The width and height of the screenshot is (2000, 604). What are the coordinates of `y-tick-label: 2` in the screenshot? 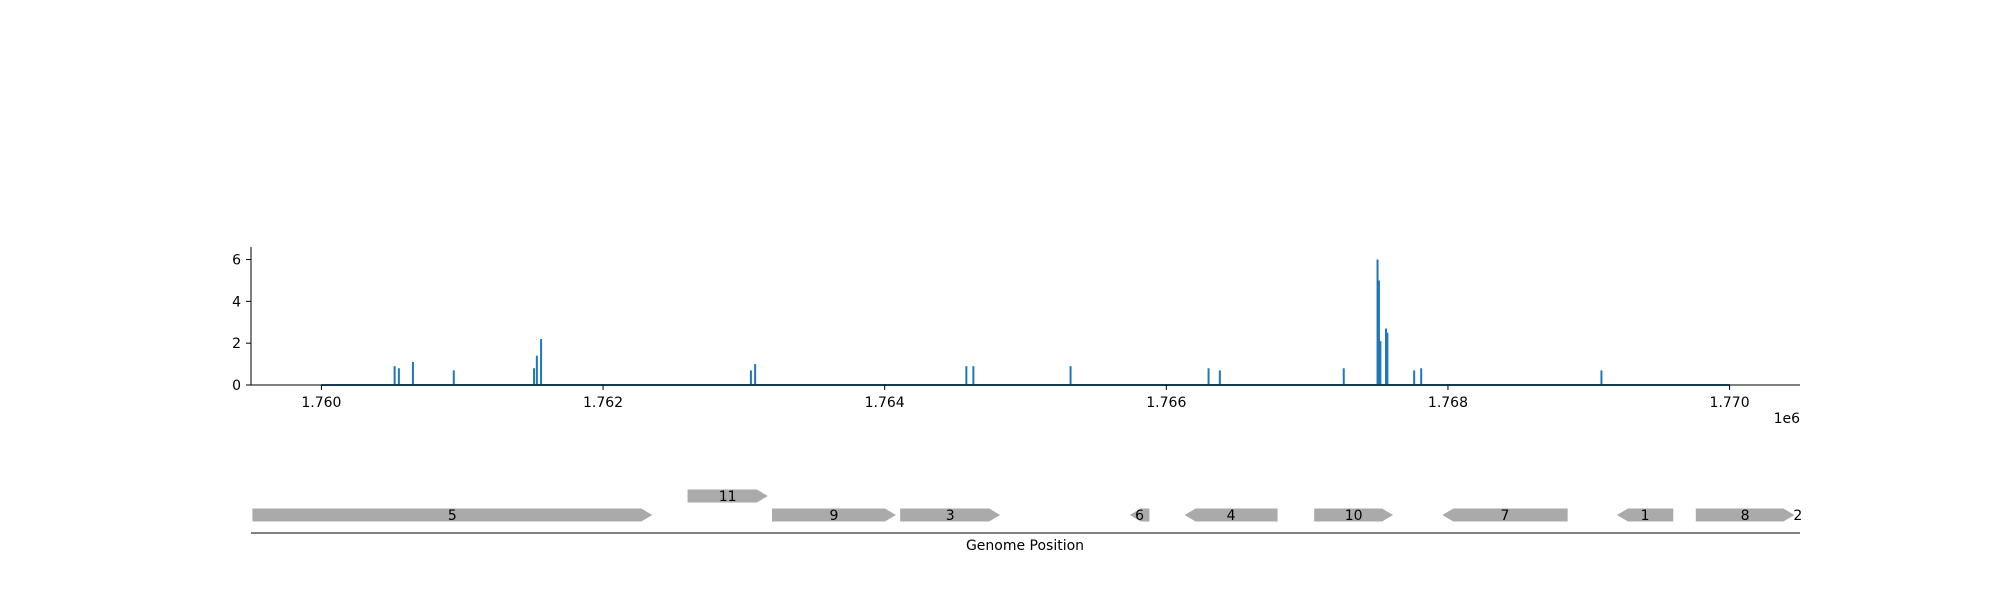 It's located at (236, 344).